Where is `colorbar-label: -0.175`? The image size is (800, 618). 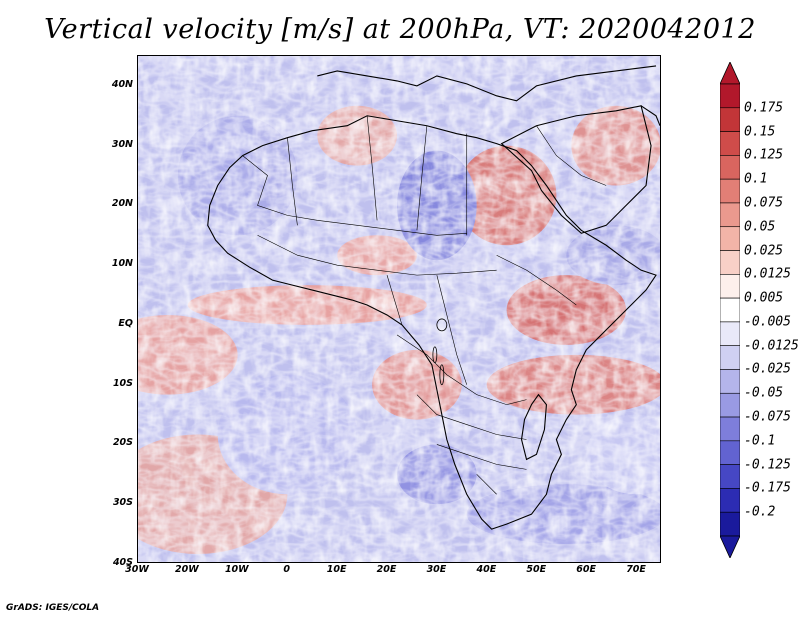 colorbar-label: -0.175 is located at coordinates (767, 488).